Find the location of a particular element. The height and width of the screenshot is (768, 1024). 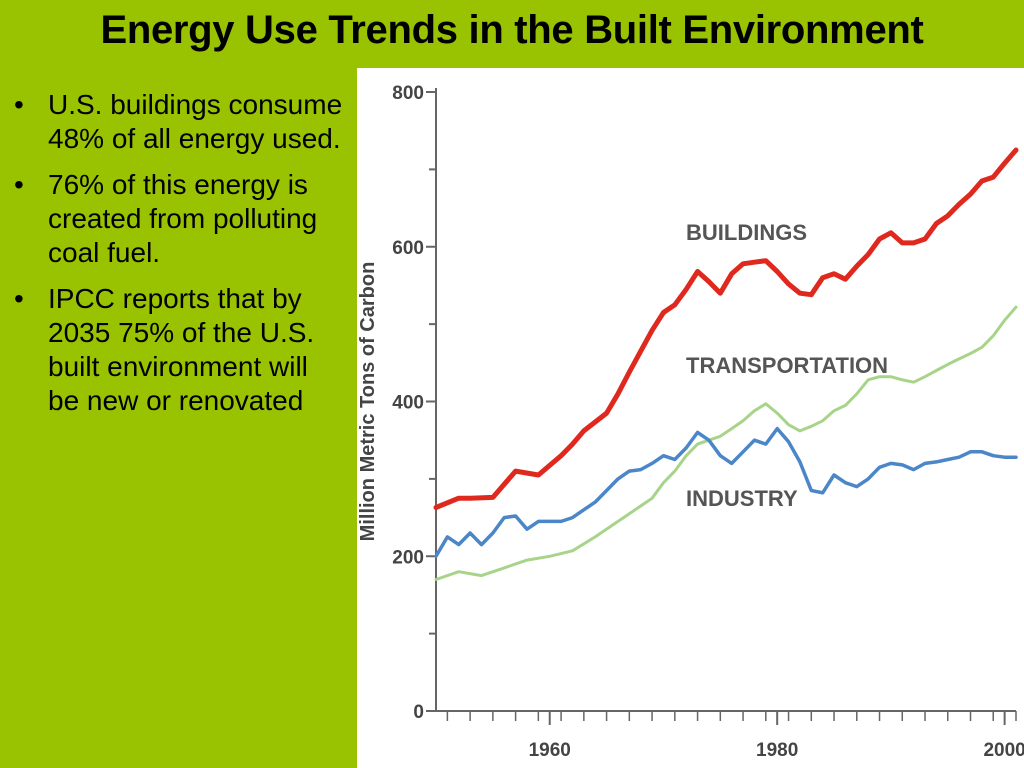

series-label-transportation: TRANSPORTATION is located at coordinates (787, 365).